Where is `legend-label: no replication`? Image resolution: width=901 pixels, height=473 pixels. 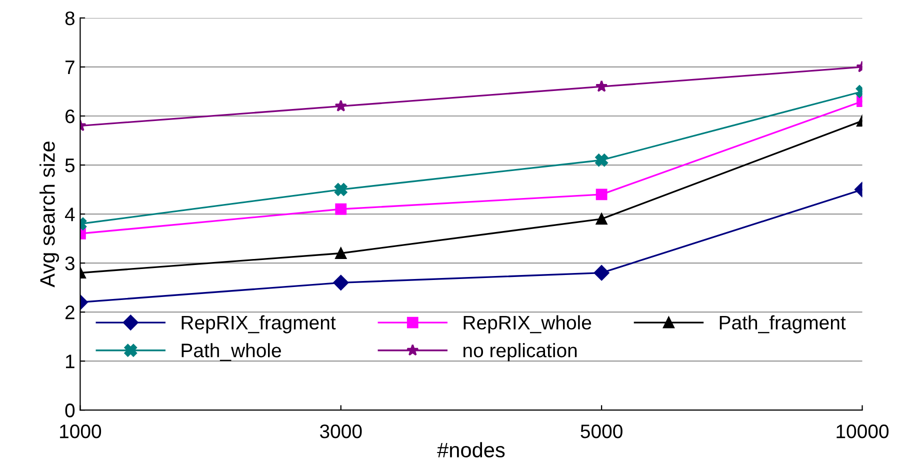 legend-label: no replication is located at coordinates (520, 352).